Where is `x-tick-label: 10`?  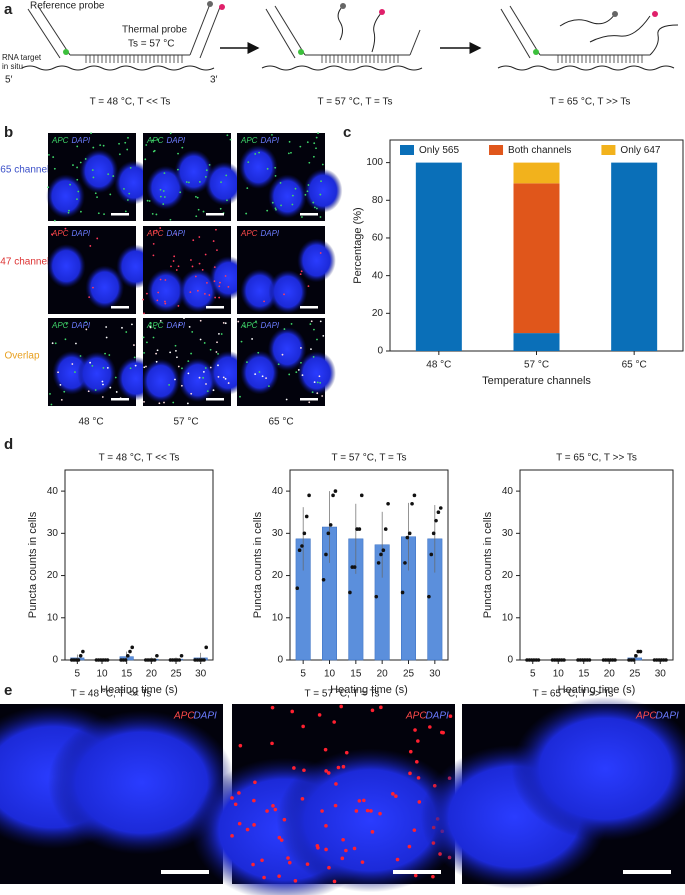 x-tick-label: 10 is located at coordinates (102, 674).